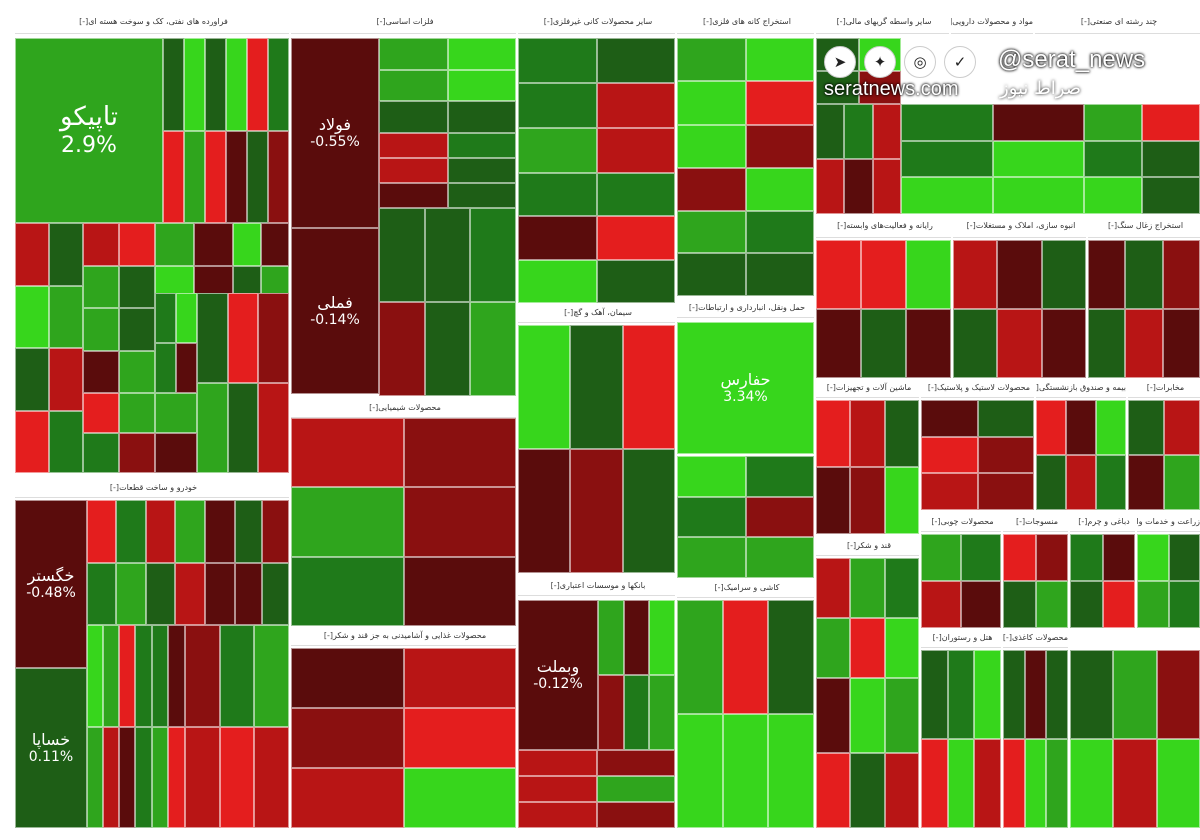 Image resolution: width=1200 pixels, height=840 pixels. What do you see at coordinates (558, 675) in the screenshot?
I see `tile-vebmellat: وبملت -0.12%` at bounding box center [558, 675].